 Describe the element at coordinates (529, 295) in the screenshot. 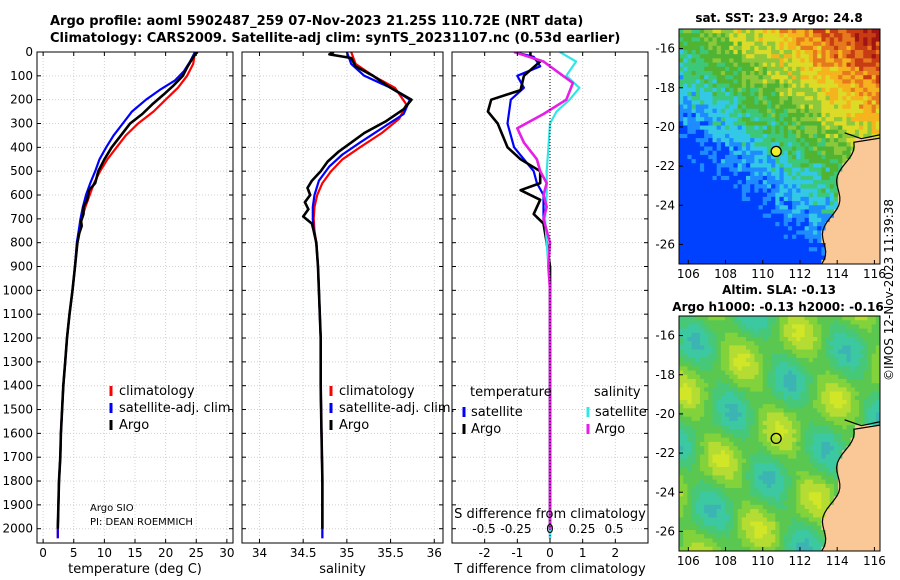

I see `series-line-temperature-satellite` at that location.